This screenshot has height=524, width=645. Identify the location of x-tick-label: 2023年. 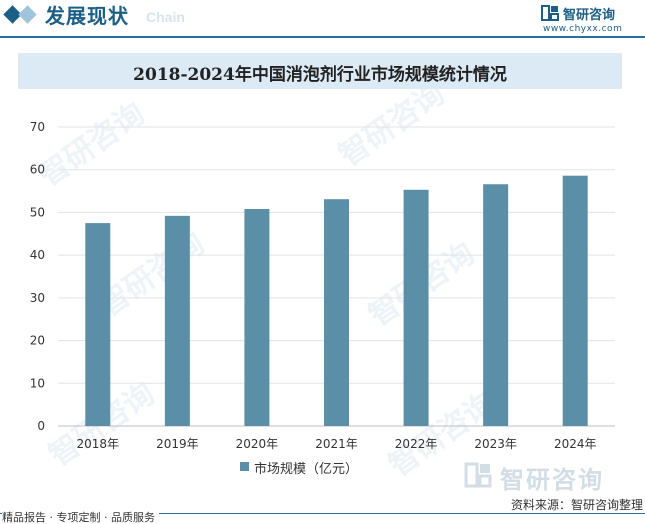
(495, 444).